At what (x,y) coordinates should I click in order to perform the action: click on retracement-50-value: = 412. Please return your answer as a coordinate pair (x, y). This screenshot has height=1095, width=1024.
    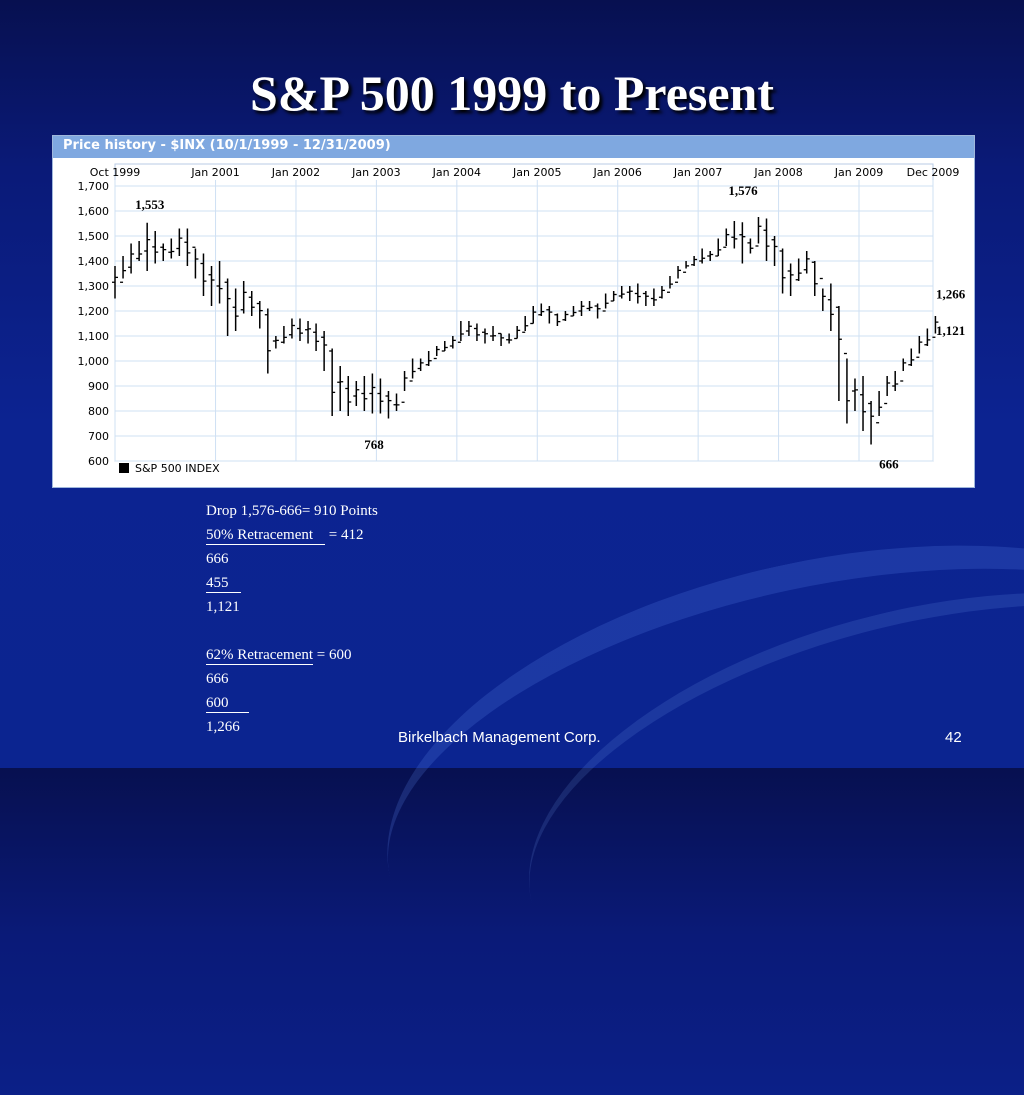
    Looking at the image, I should click on (344, 535).